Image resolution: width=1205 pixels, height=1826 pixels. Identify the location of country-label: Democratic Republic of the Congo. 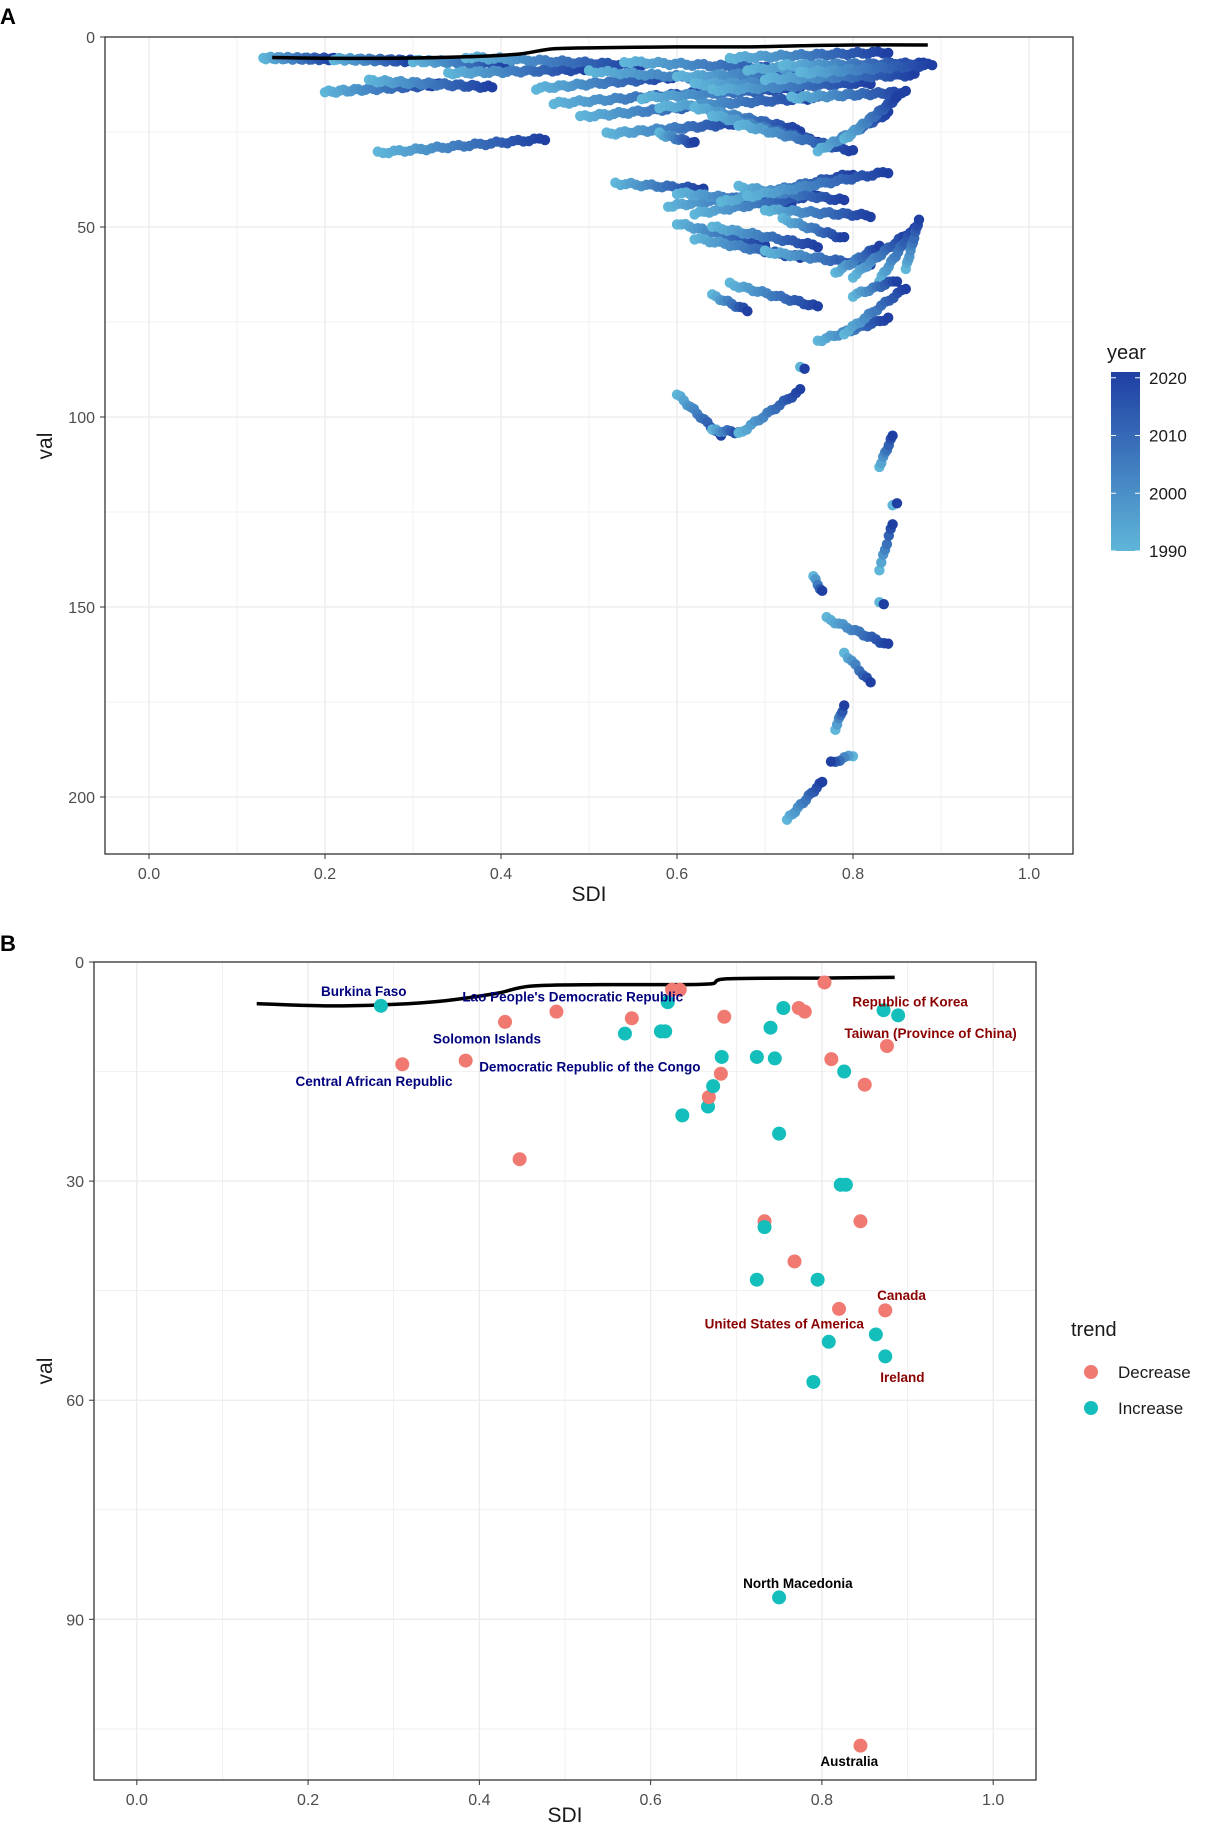
(589, 1066).